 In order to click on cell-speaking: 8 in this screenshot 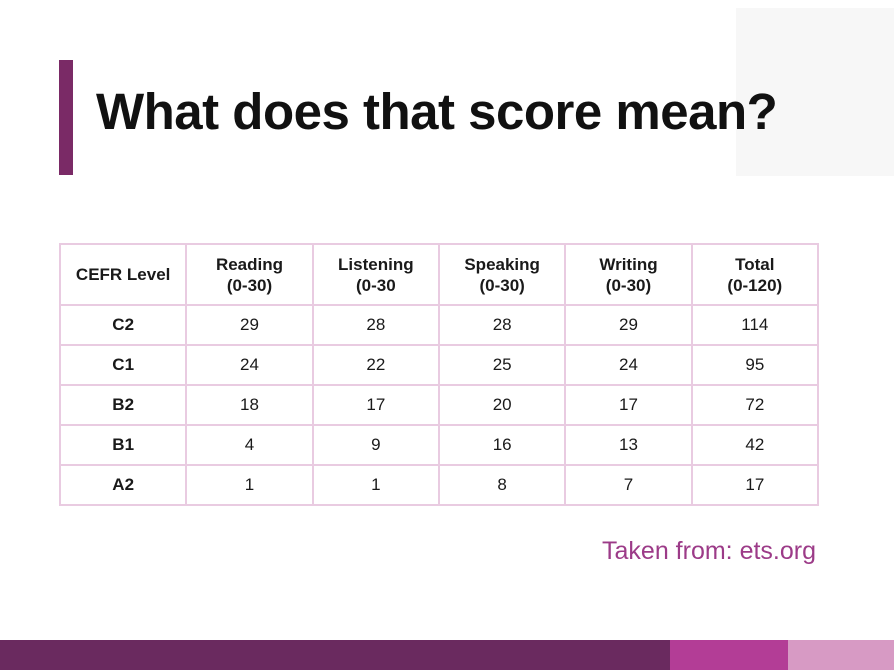, I will do `click(502, 485)`.